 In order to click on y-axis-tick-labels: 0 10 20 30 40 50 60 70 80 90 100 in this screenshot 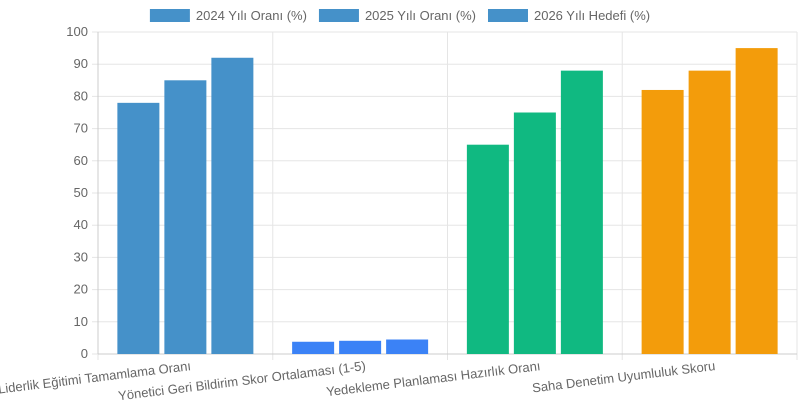, I will do `click(77, 192)`.